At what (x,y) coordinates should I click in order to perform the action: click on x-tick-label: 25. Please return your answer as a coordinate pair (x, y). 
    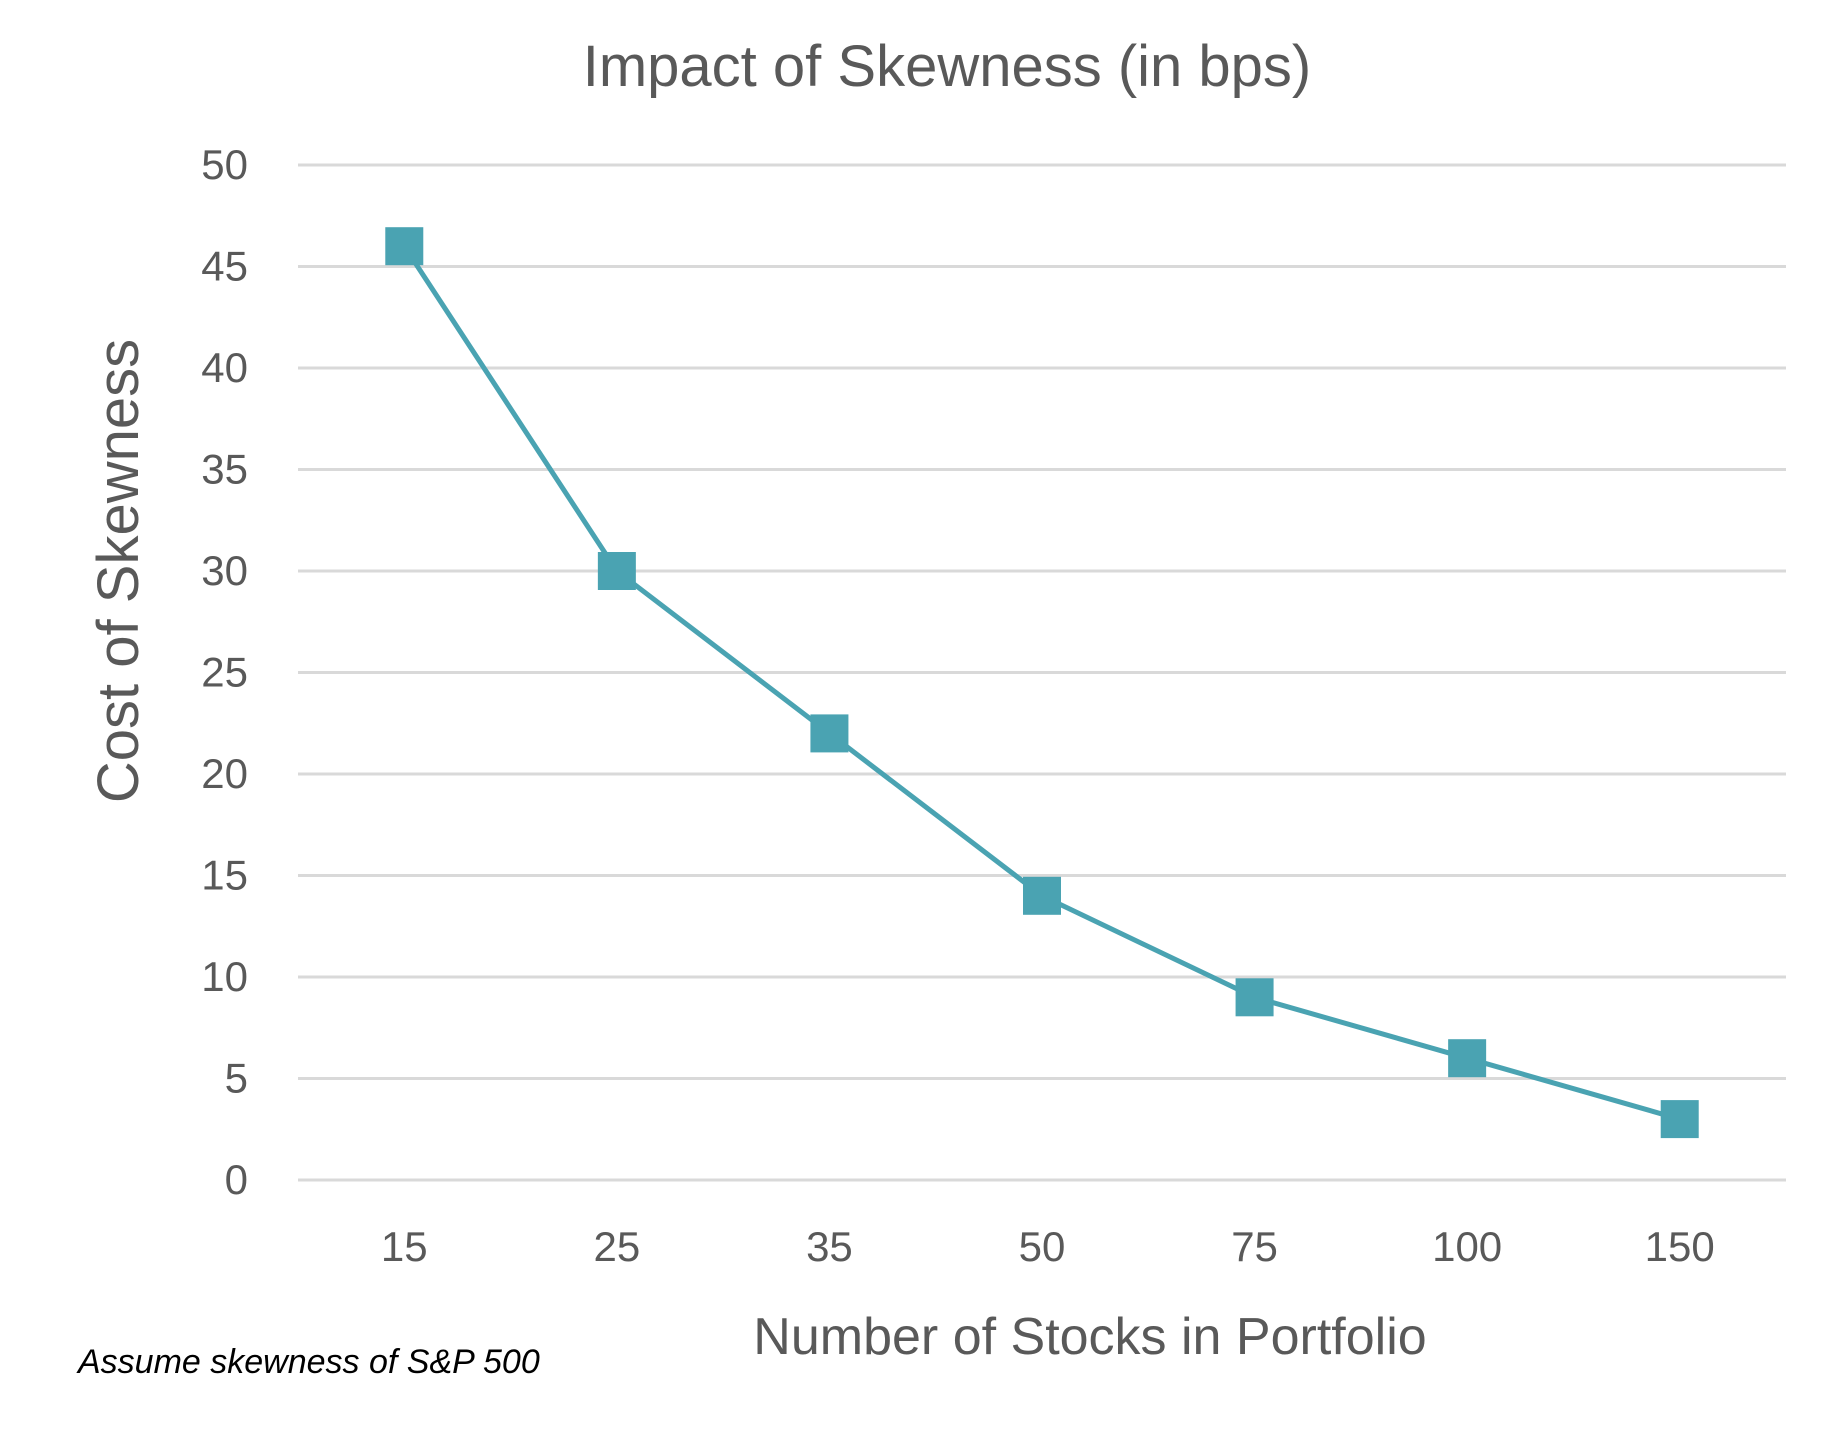
    Looking at the image, I should click on (616, 1246).